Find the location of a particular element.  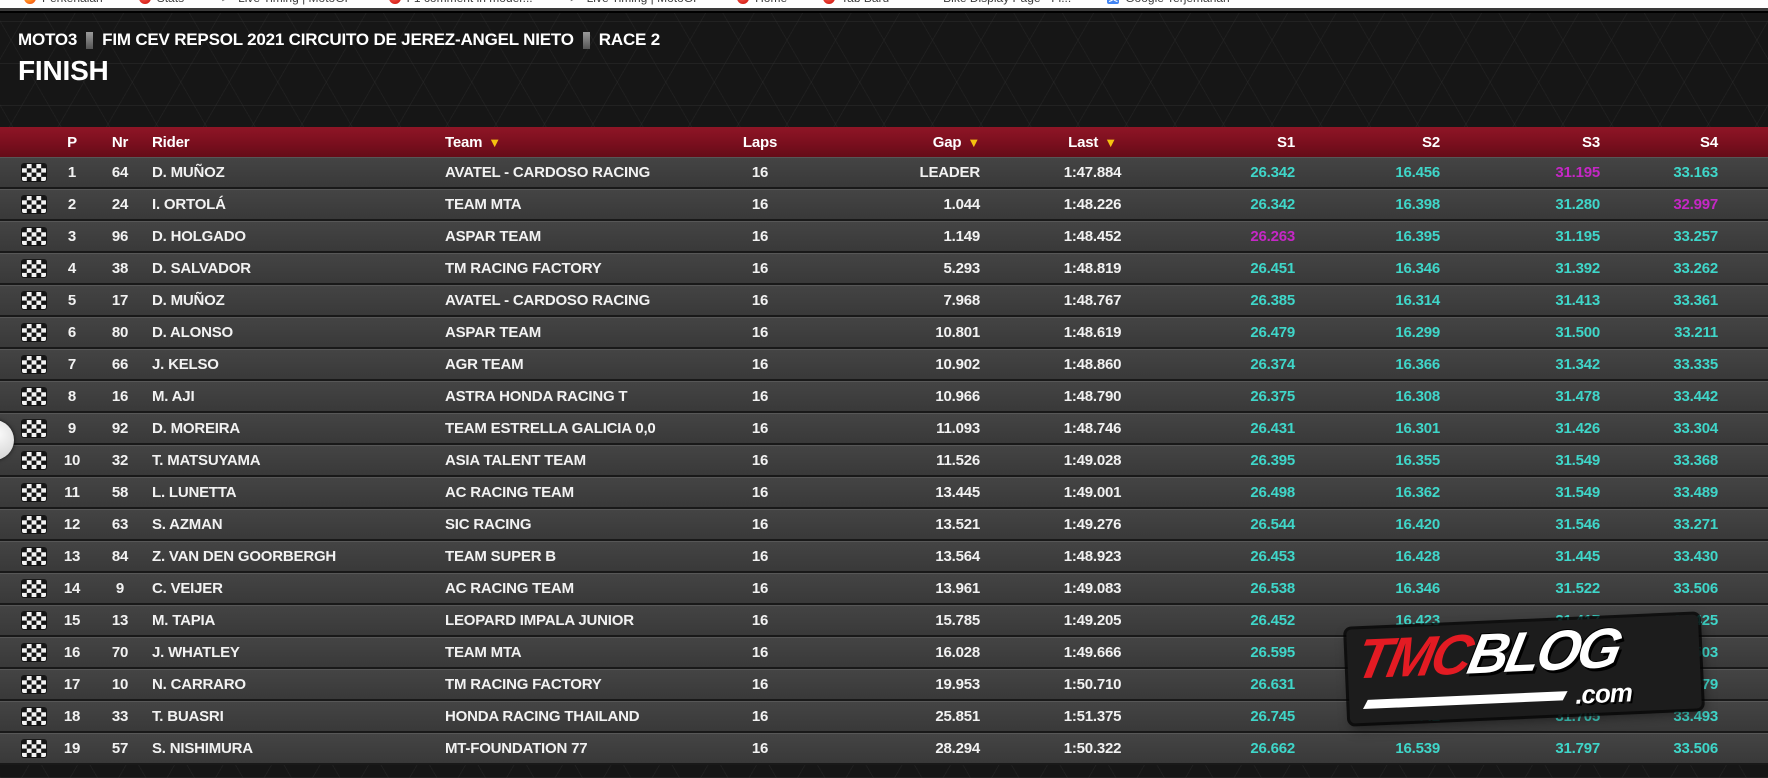

column-header-laps: Laps is located at coordinates (760, 142).